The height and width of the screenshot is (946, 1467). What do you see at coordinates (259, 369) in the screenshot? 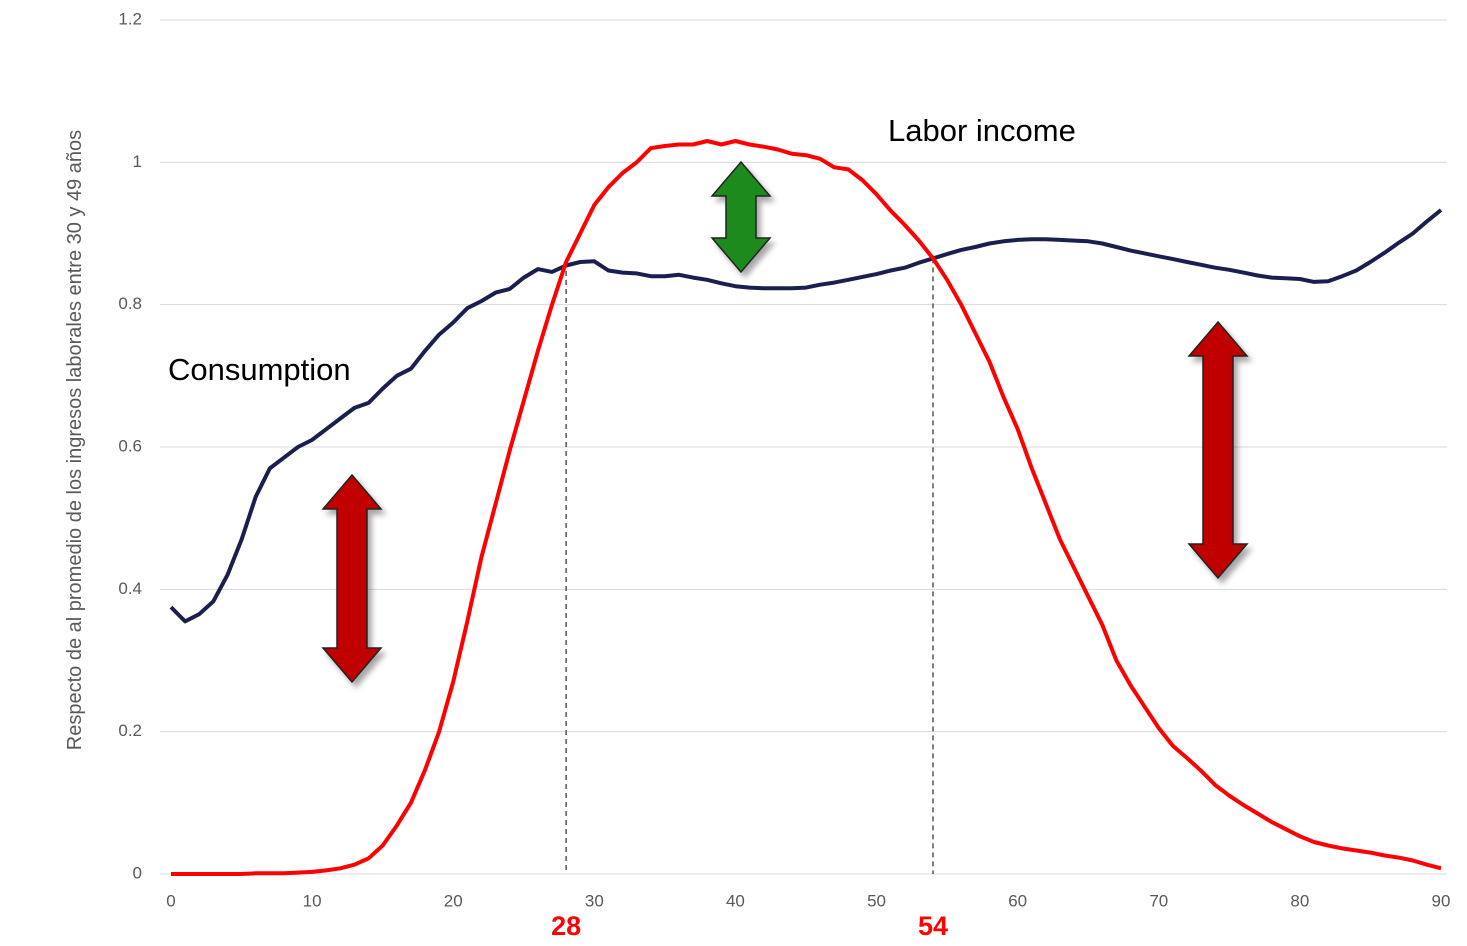
I see `consumption-label: Consumption` at bounding box center [259, 369].